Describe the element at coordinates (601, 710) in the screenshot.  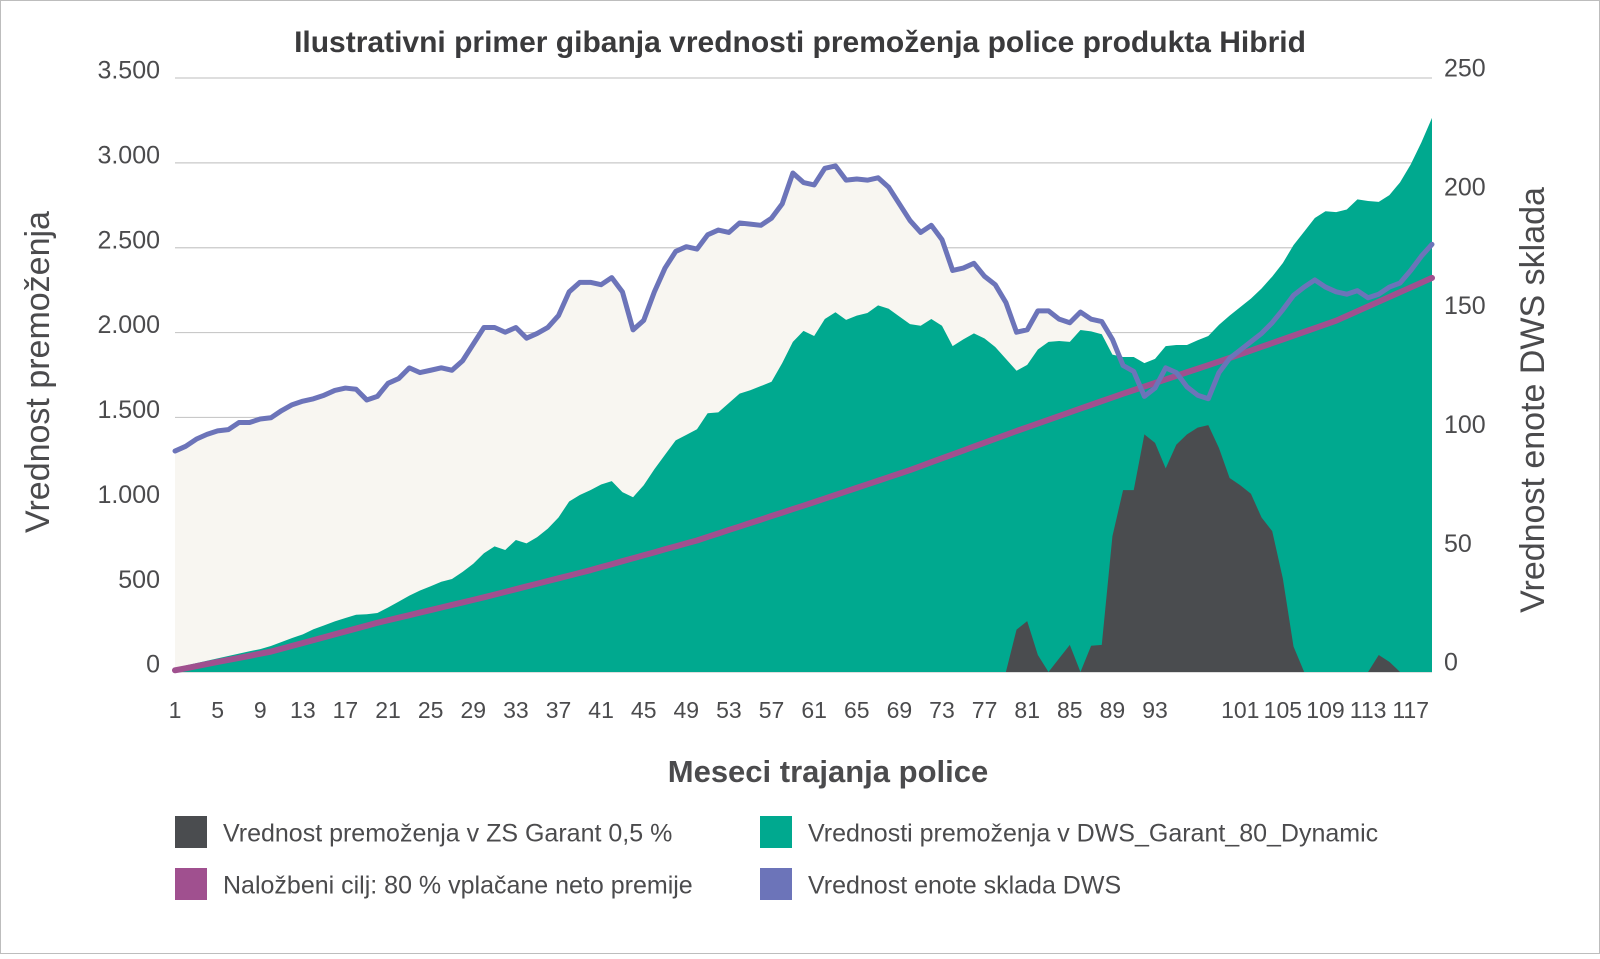
I see `x-tick-label: 41` at that location.